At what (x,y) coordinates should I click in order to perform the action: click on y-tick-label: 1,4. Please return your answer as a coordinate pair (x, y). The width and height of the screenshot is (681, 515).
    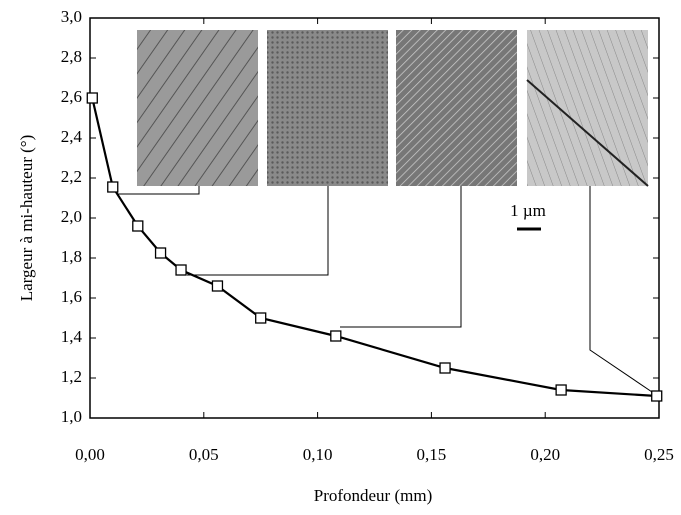
    Looking at the image, I should click on (72, 336).